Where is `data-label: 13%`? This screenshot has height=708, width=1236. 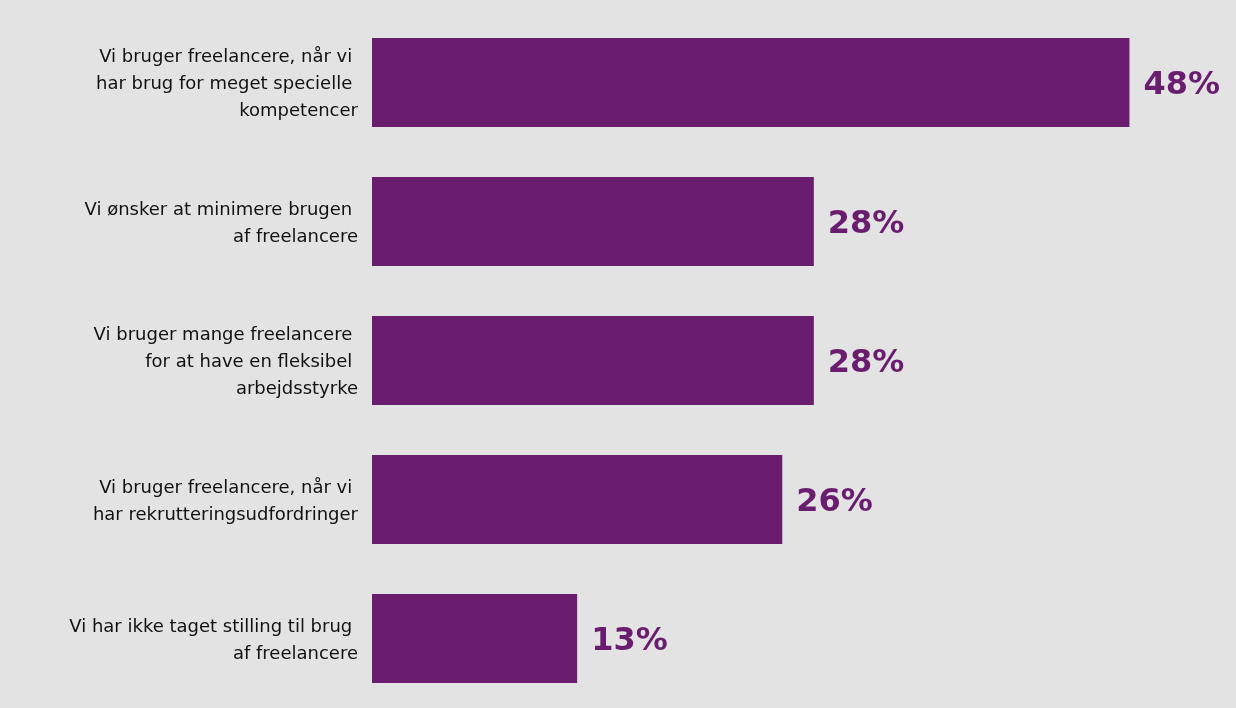 data-label: 13% is located at coordinates (629, 638).